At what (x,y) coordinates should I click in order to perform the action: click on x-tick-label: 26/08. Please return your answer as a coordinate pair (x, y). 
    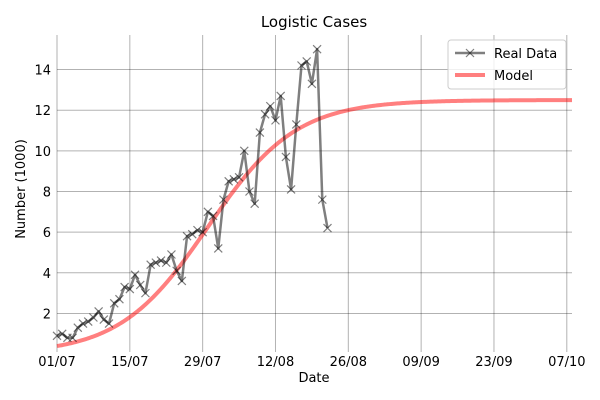
    Looking at the image, I should click on (348, 362).